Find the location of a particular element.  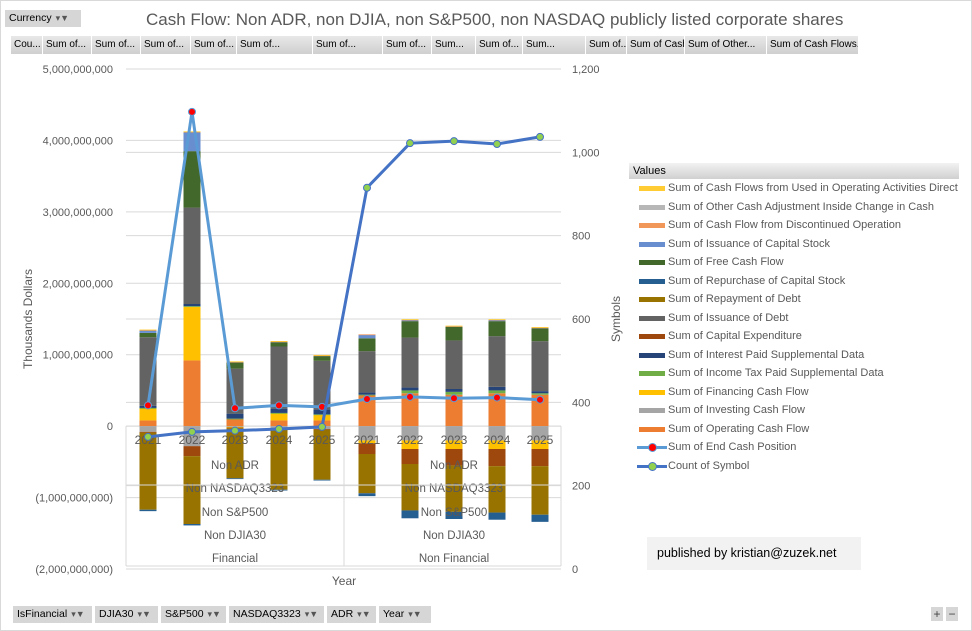

y2-tick-label: 800 is located at coordinates (581, 237).